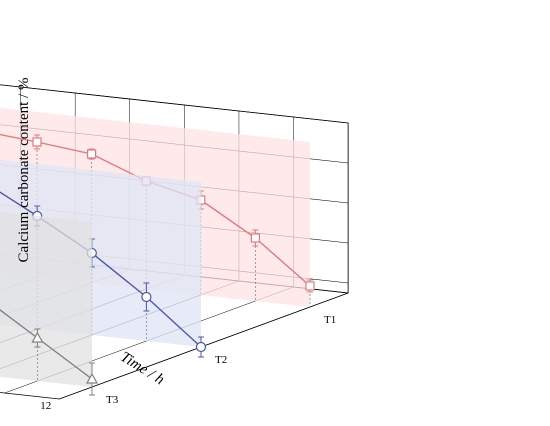 Image resolution: width=550 pixels, height=426 pixels. What do you see at coordinates (112, 400) in the screenshot?
I see `category-label: T3` at bounding box center [112, 400].